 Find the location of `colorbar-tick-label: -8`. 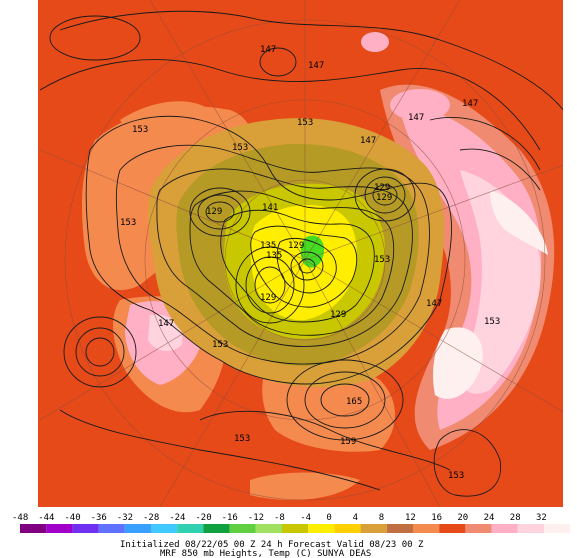

colorbar-tick-label: -8 is located at coordinates (279, 518).